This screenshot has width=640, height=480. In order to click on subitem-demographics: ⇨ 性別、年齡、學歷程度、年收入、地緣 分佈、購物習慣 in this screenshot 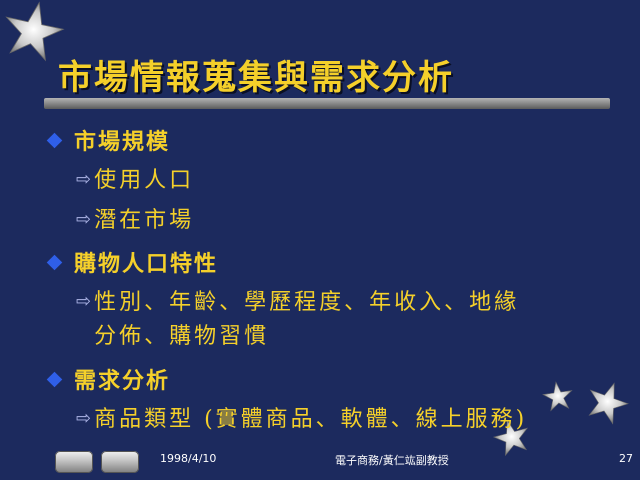, I will do `click(297, 320)`.